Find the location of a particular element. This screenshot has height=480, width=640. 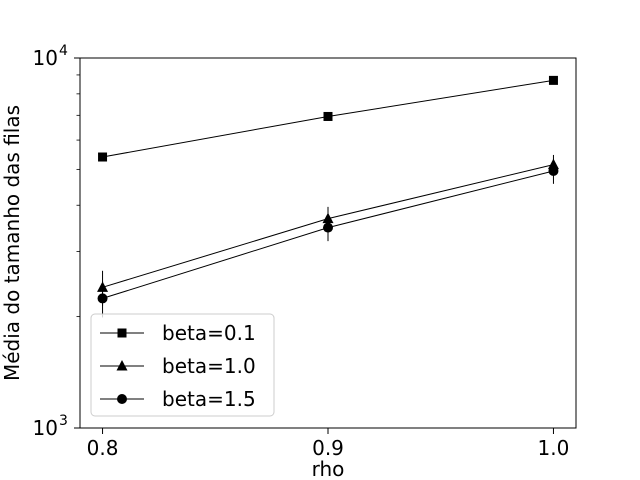

legend-label: beta=0.1 is located at coordinates (209, 333).